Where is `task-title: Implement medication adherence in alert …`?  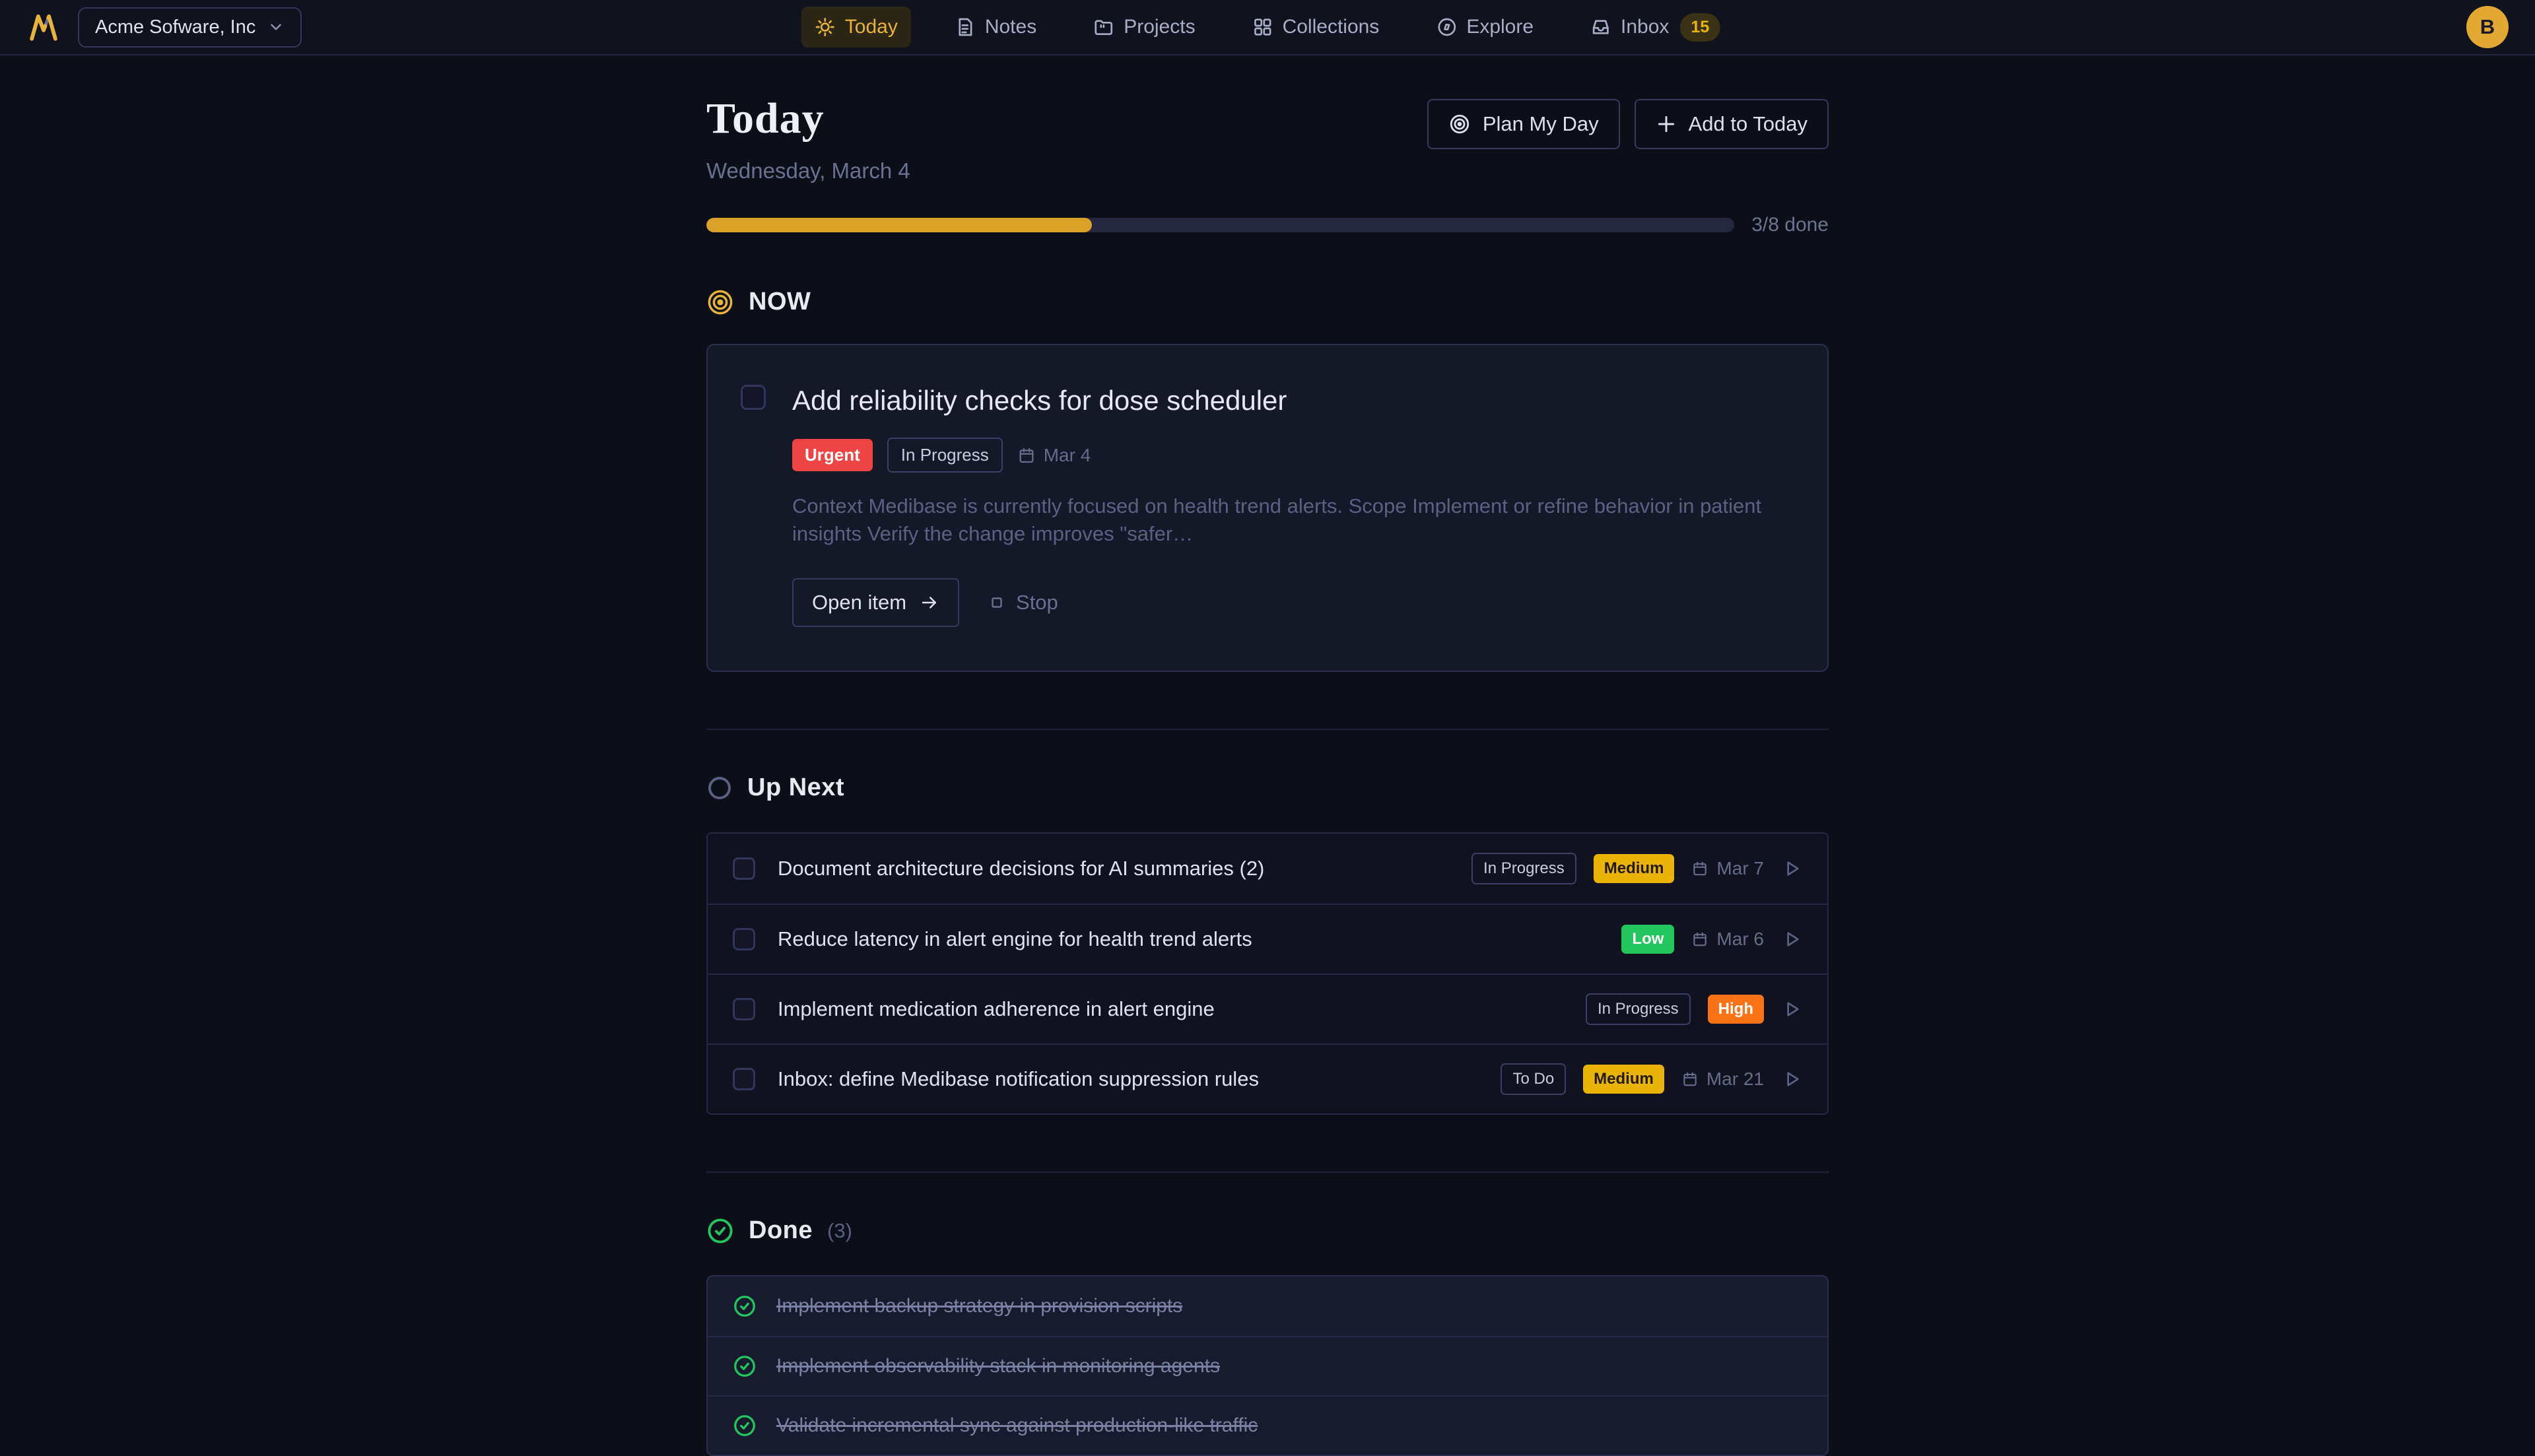 task-title: Implement medication adherence in alert … is located at coordinates (996, 1008).